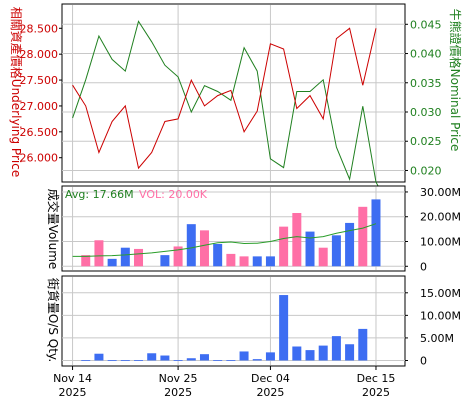  What do you see at coordinates (437, 338) in the screenshot?
I see `os-qty-tick-label-1: 5.00M` at bounding box center [437, 338].